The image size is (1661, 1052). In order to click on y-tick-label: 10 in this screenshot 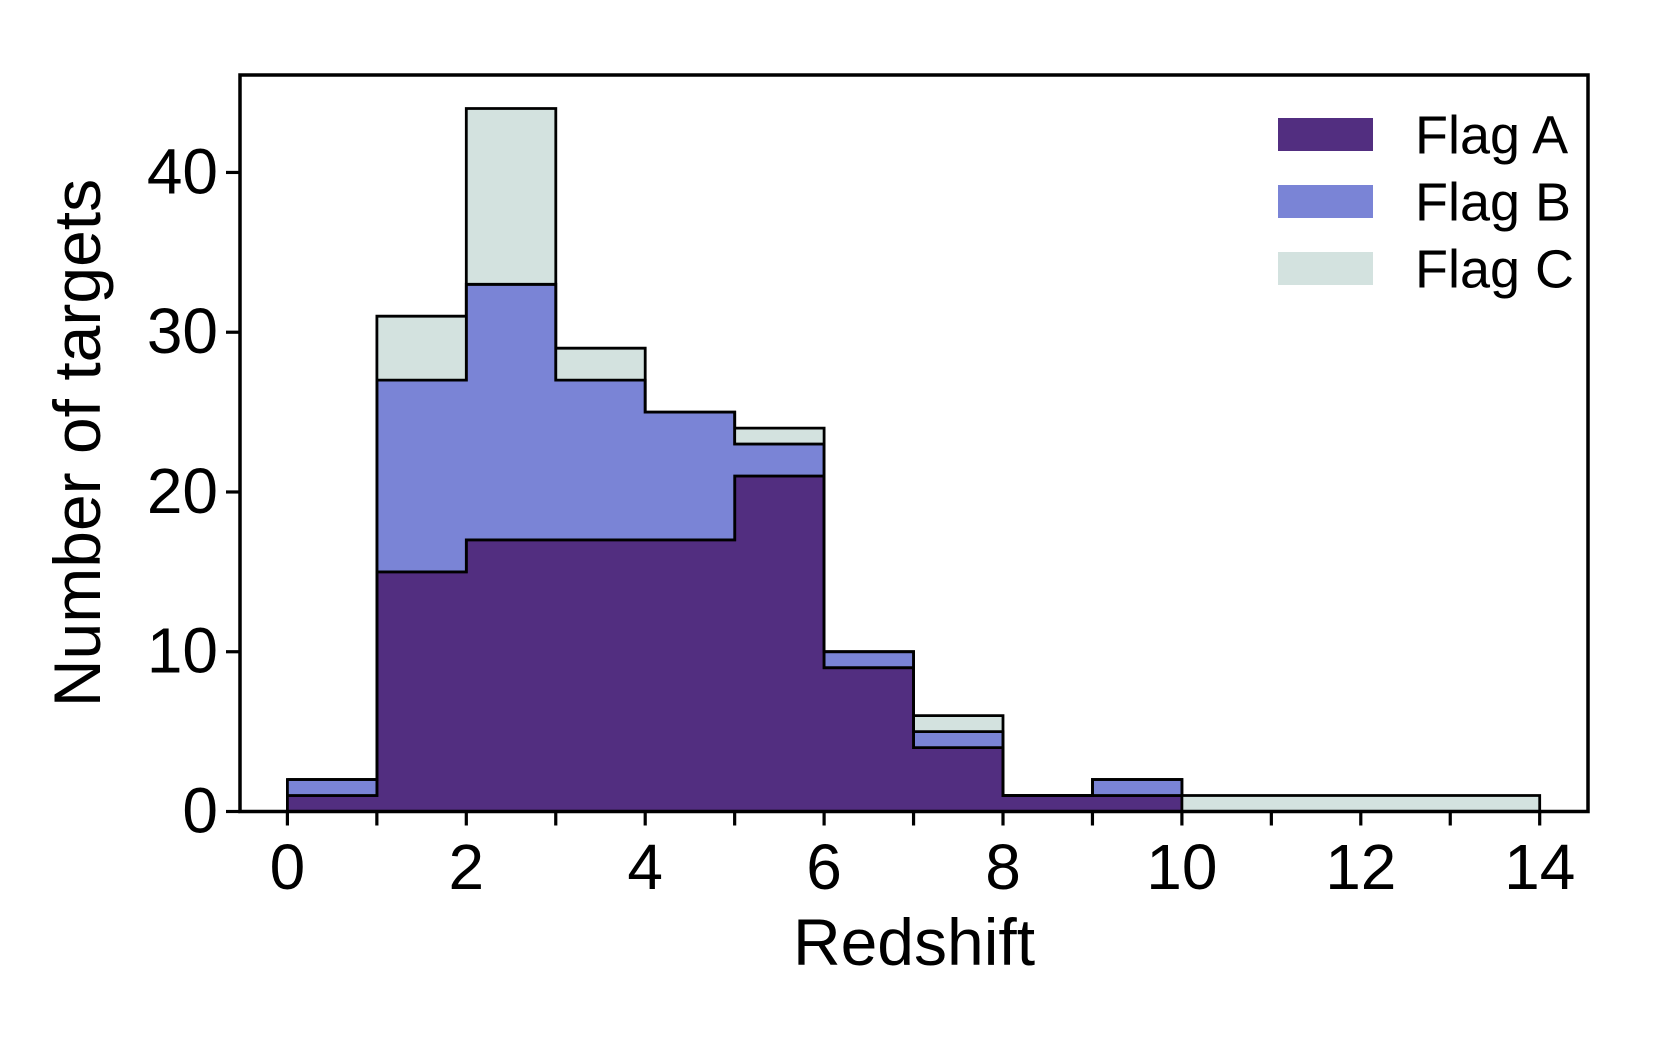, I will do `click(182, 651)`.